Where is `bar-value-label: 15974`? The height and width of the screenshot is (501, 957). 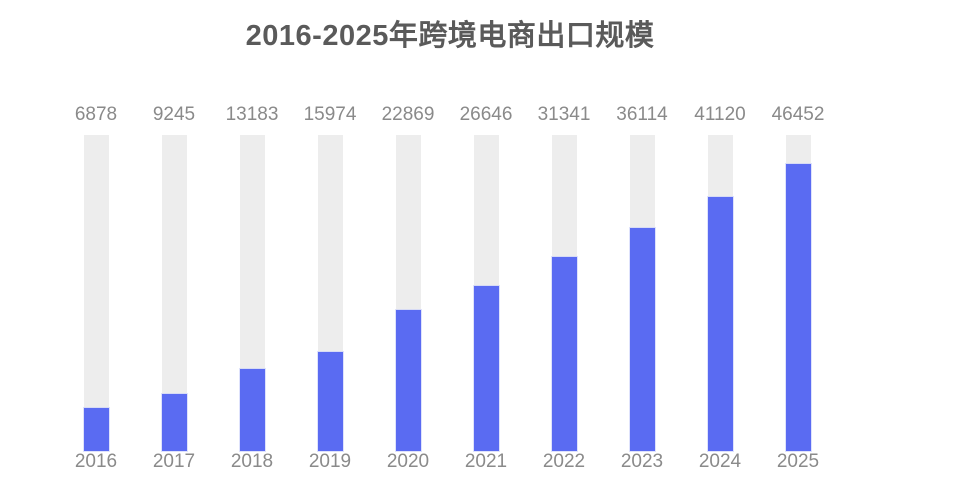 bar-value-label: 15974 is located at coordinates (330, 114).